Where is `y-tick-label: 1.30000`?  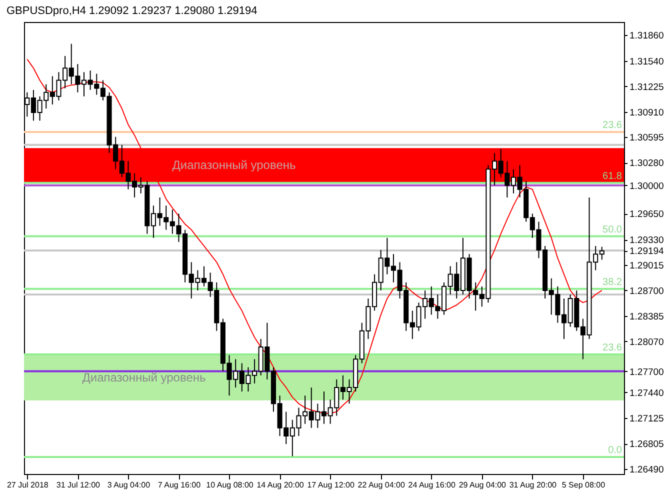 y-tick-label: 1.30000 is located at coordinates (647, 186).